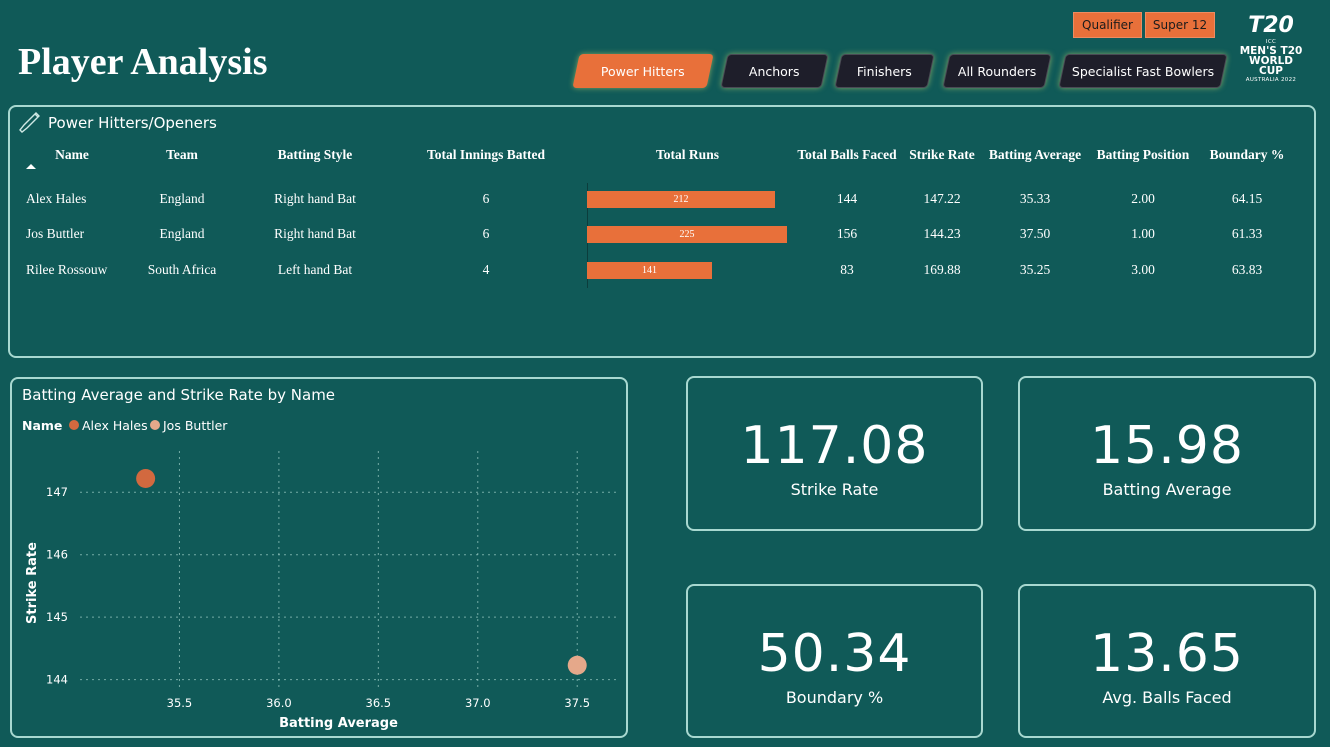 The height and width of the screenshot is (747, 1330). Describe the element at coordinates (834, 654) in the screenshot. I see `kpi-value: 50.34` at that location.